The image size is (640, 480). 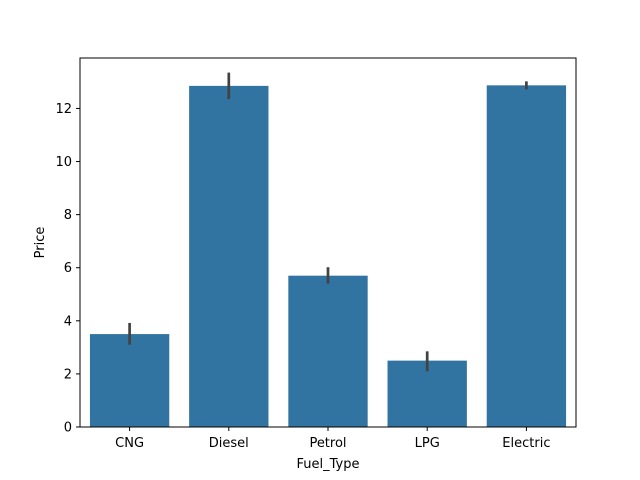 I want to click on x-tick-label-diesel: Diesel, so click(x=229, y=443).